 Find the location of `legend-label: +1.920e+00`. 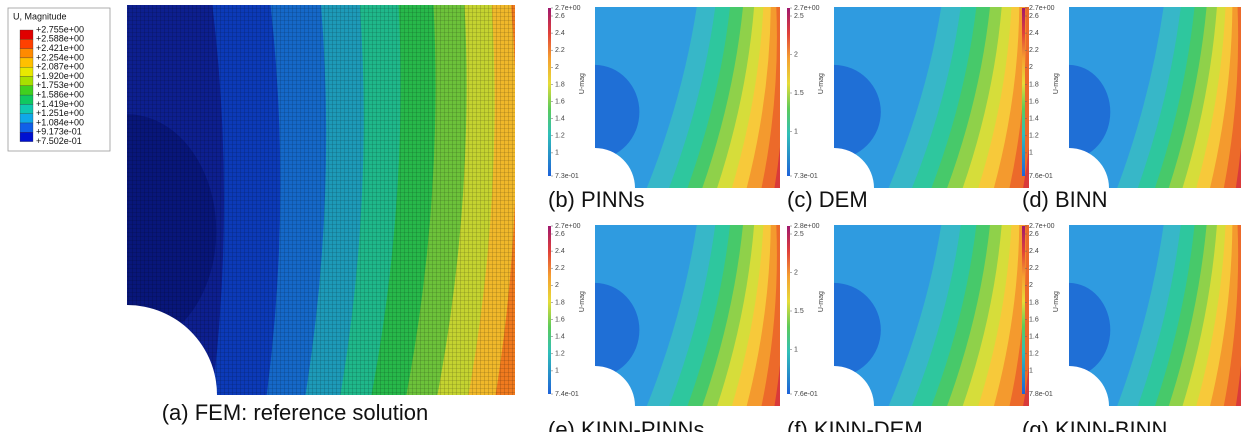

legend-label: +1.920e+00 is located at coordinates (60, 76).